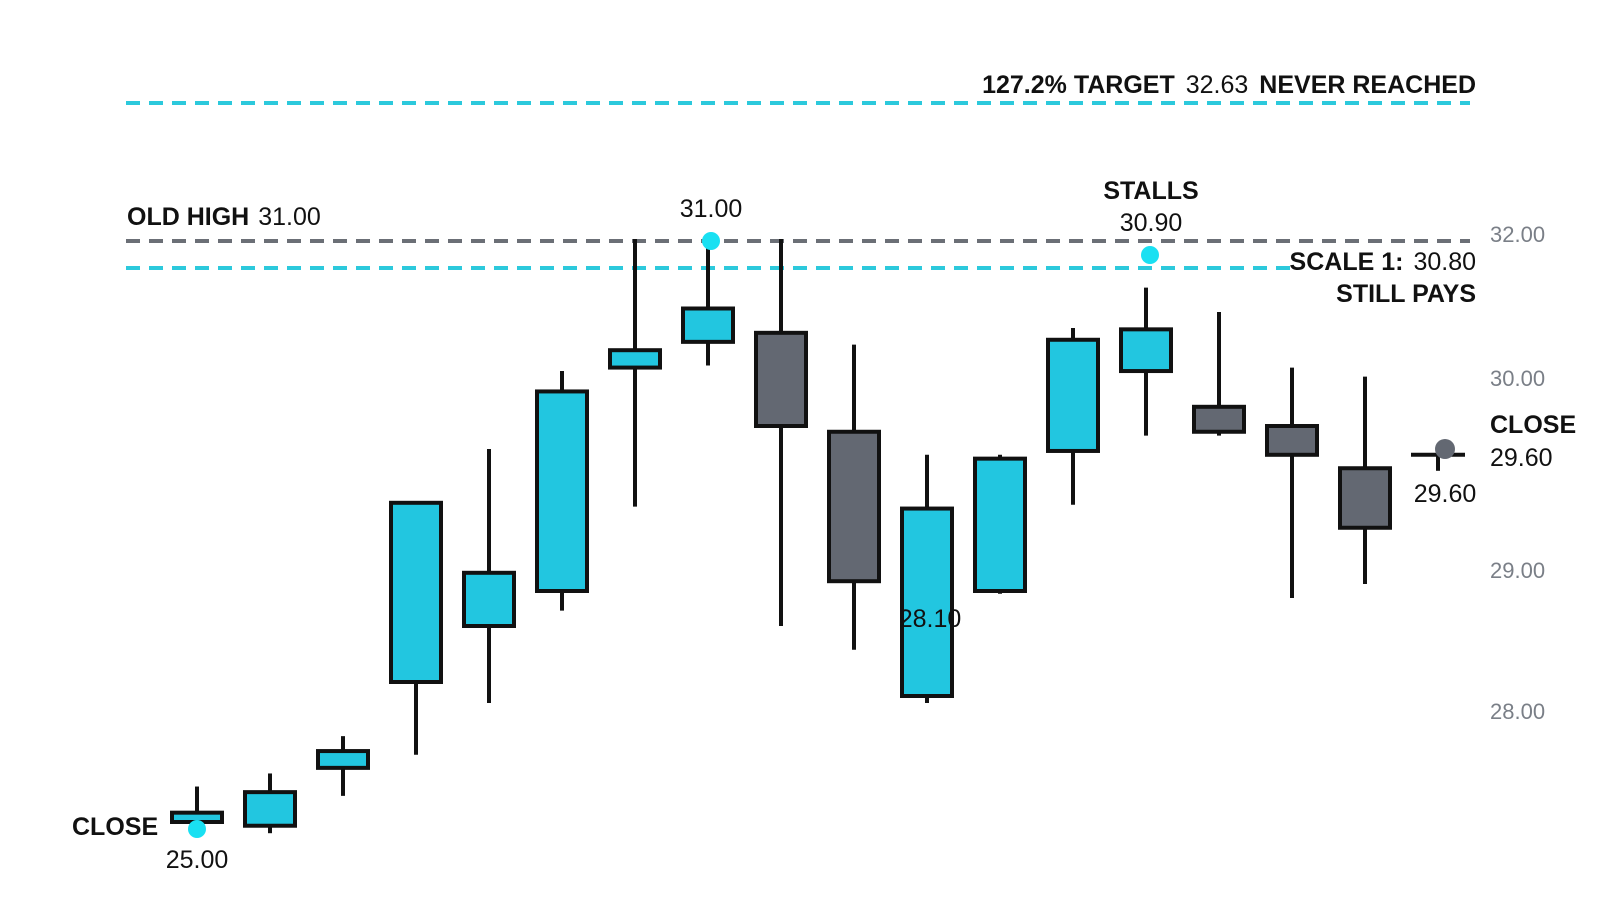  What do you see at coordinates (115, 827) in the screenshot?
I see `start-close-label: CLOSE` at bounding box center [115, 827].